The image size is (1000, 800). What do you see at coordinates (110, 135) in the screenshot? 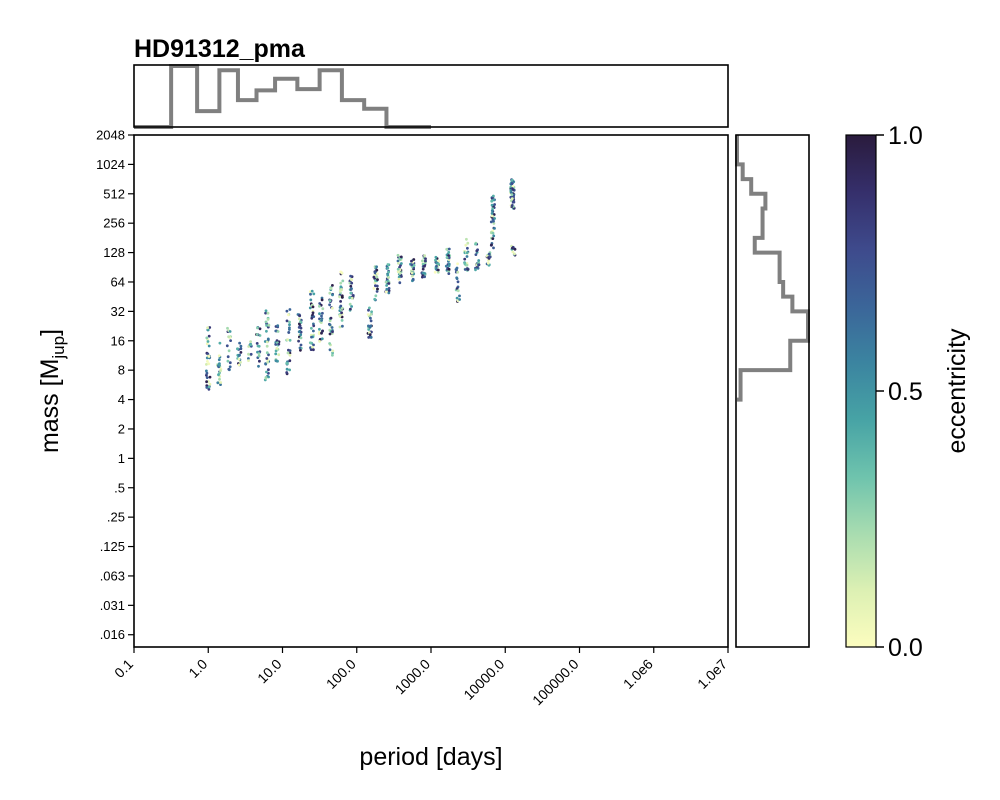
I see `y-tick-label: 2048` at bounding box center [110, 135].